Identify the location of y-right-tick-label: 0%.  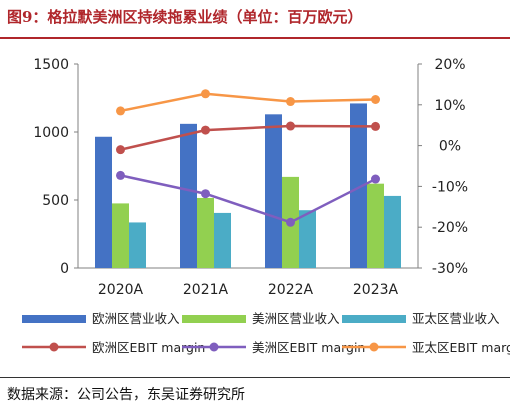
(450, 147).